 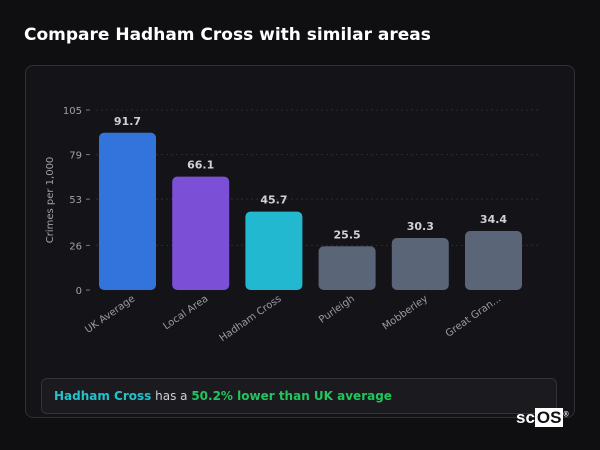 I want to click on y-tick-label: 53, so click(x=75, y=200).